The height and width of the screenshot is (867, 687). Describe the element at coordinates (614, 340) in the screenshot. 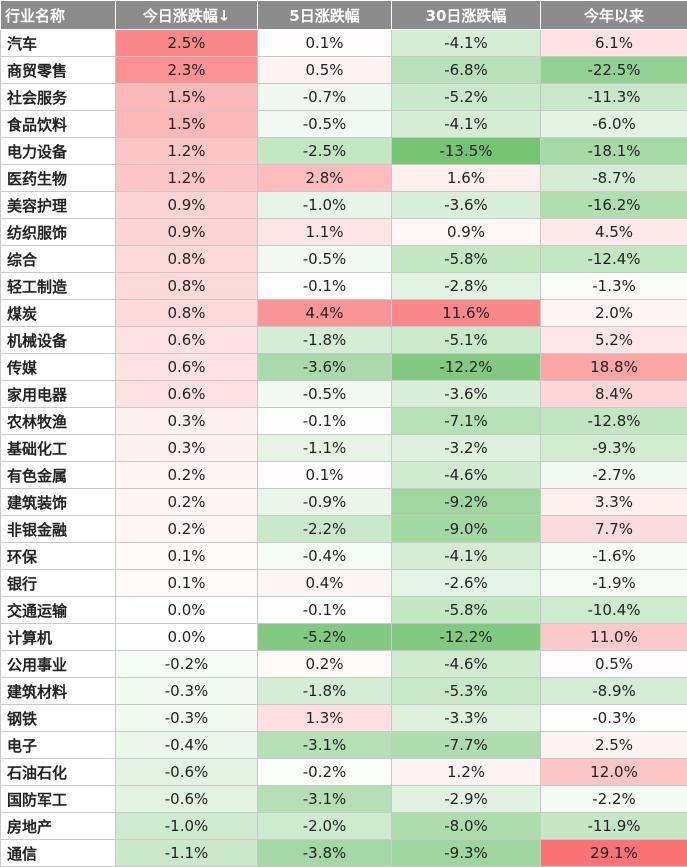

I see `ytd-change-cell: 5.2%` at that location.